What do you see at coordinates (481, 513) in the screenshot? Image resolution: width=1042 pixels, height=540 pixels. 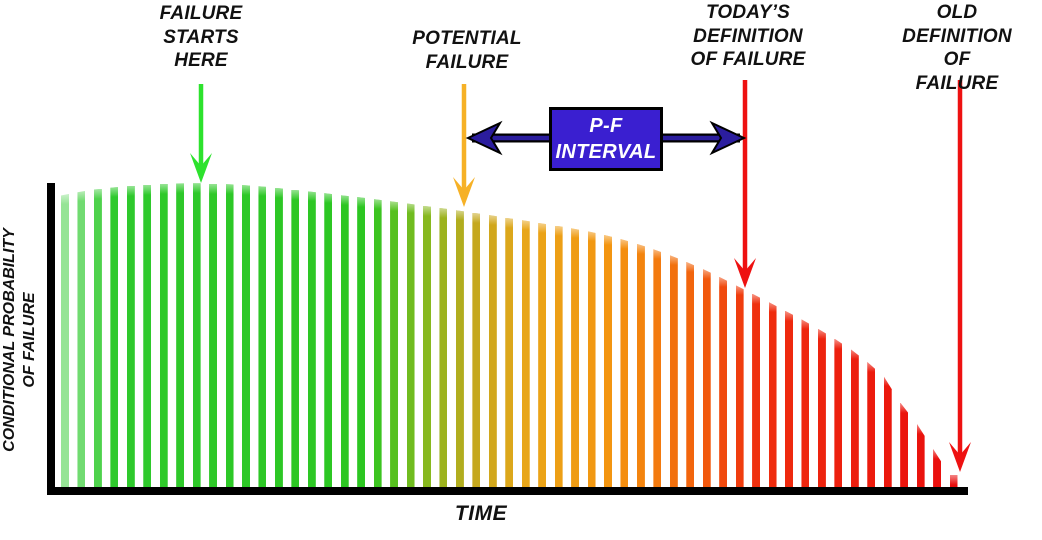 I see `x-axis-label: TIME` at bounding box center [481, 513].